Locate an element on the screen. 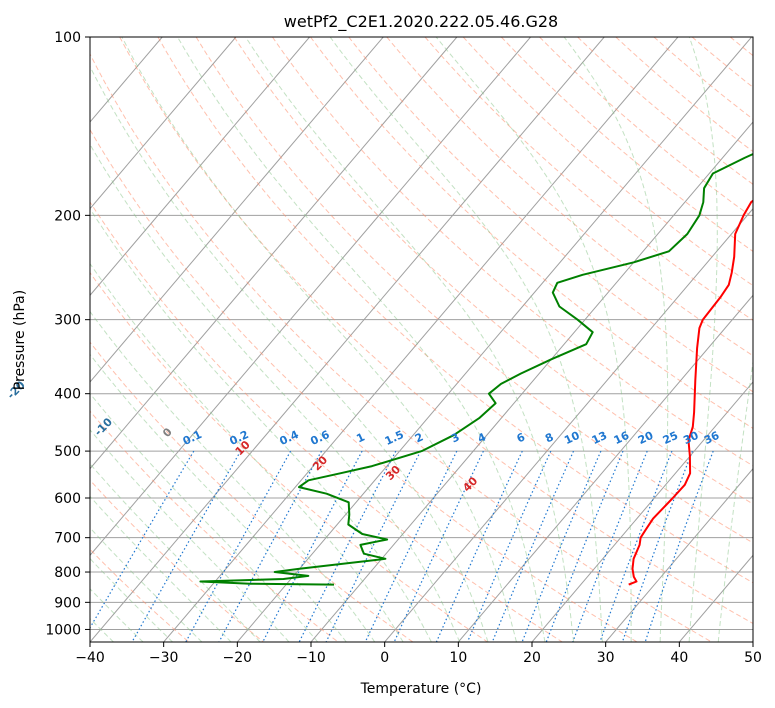 Image resolution: width=775 pixels, height=708 pixels. x-tick-label: 40 is located at coordinates (679, 658).